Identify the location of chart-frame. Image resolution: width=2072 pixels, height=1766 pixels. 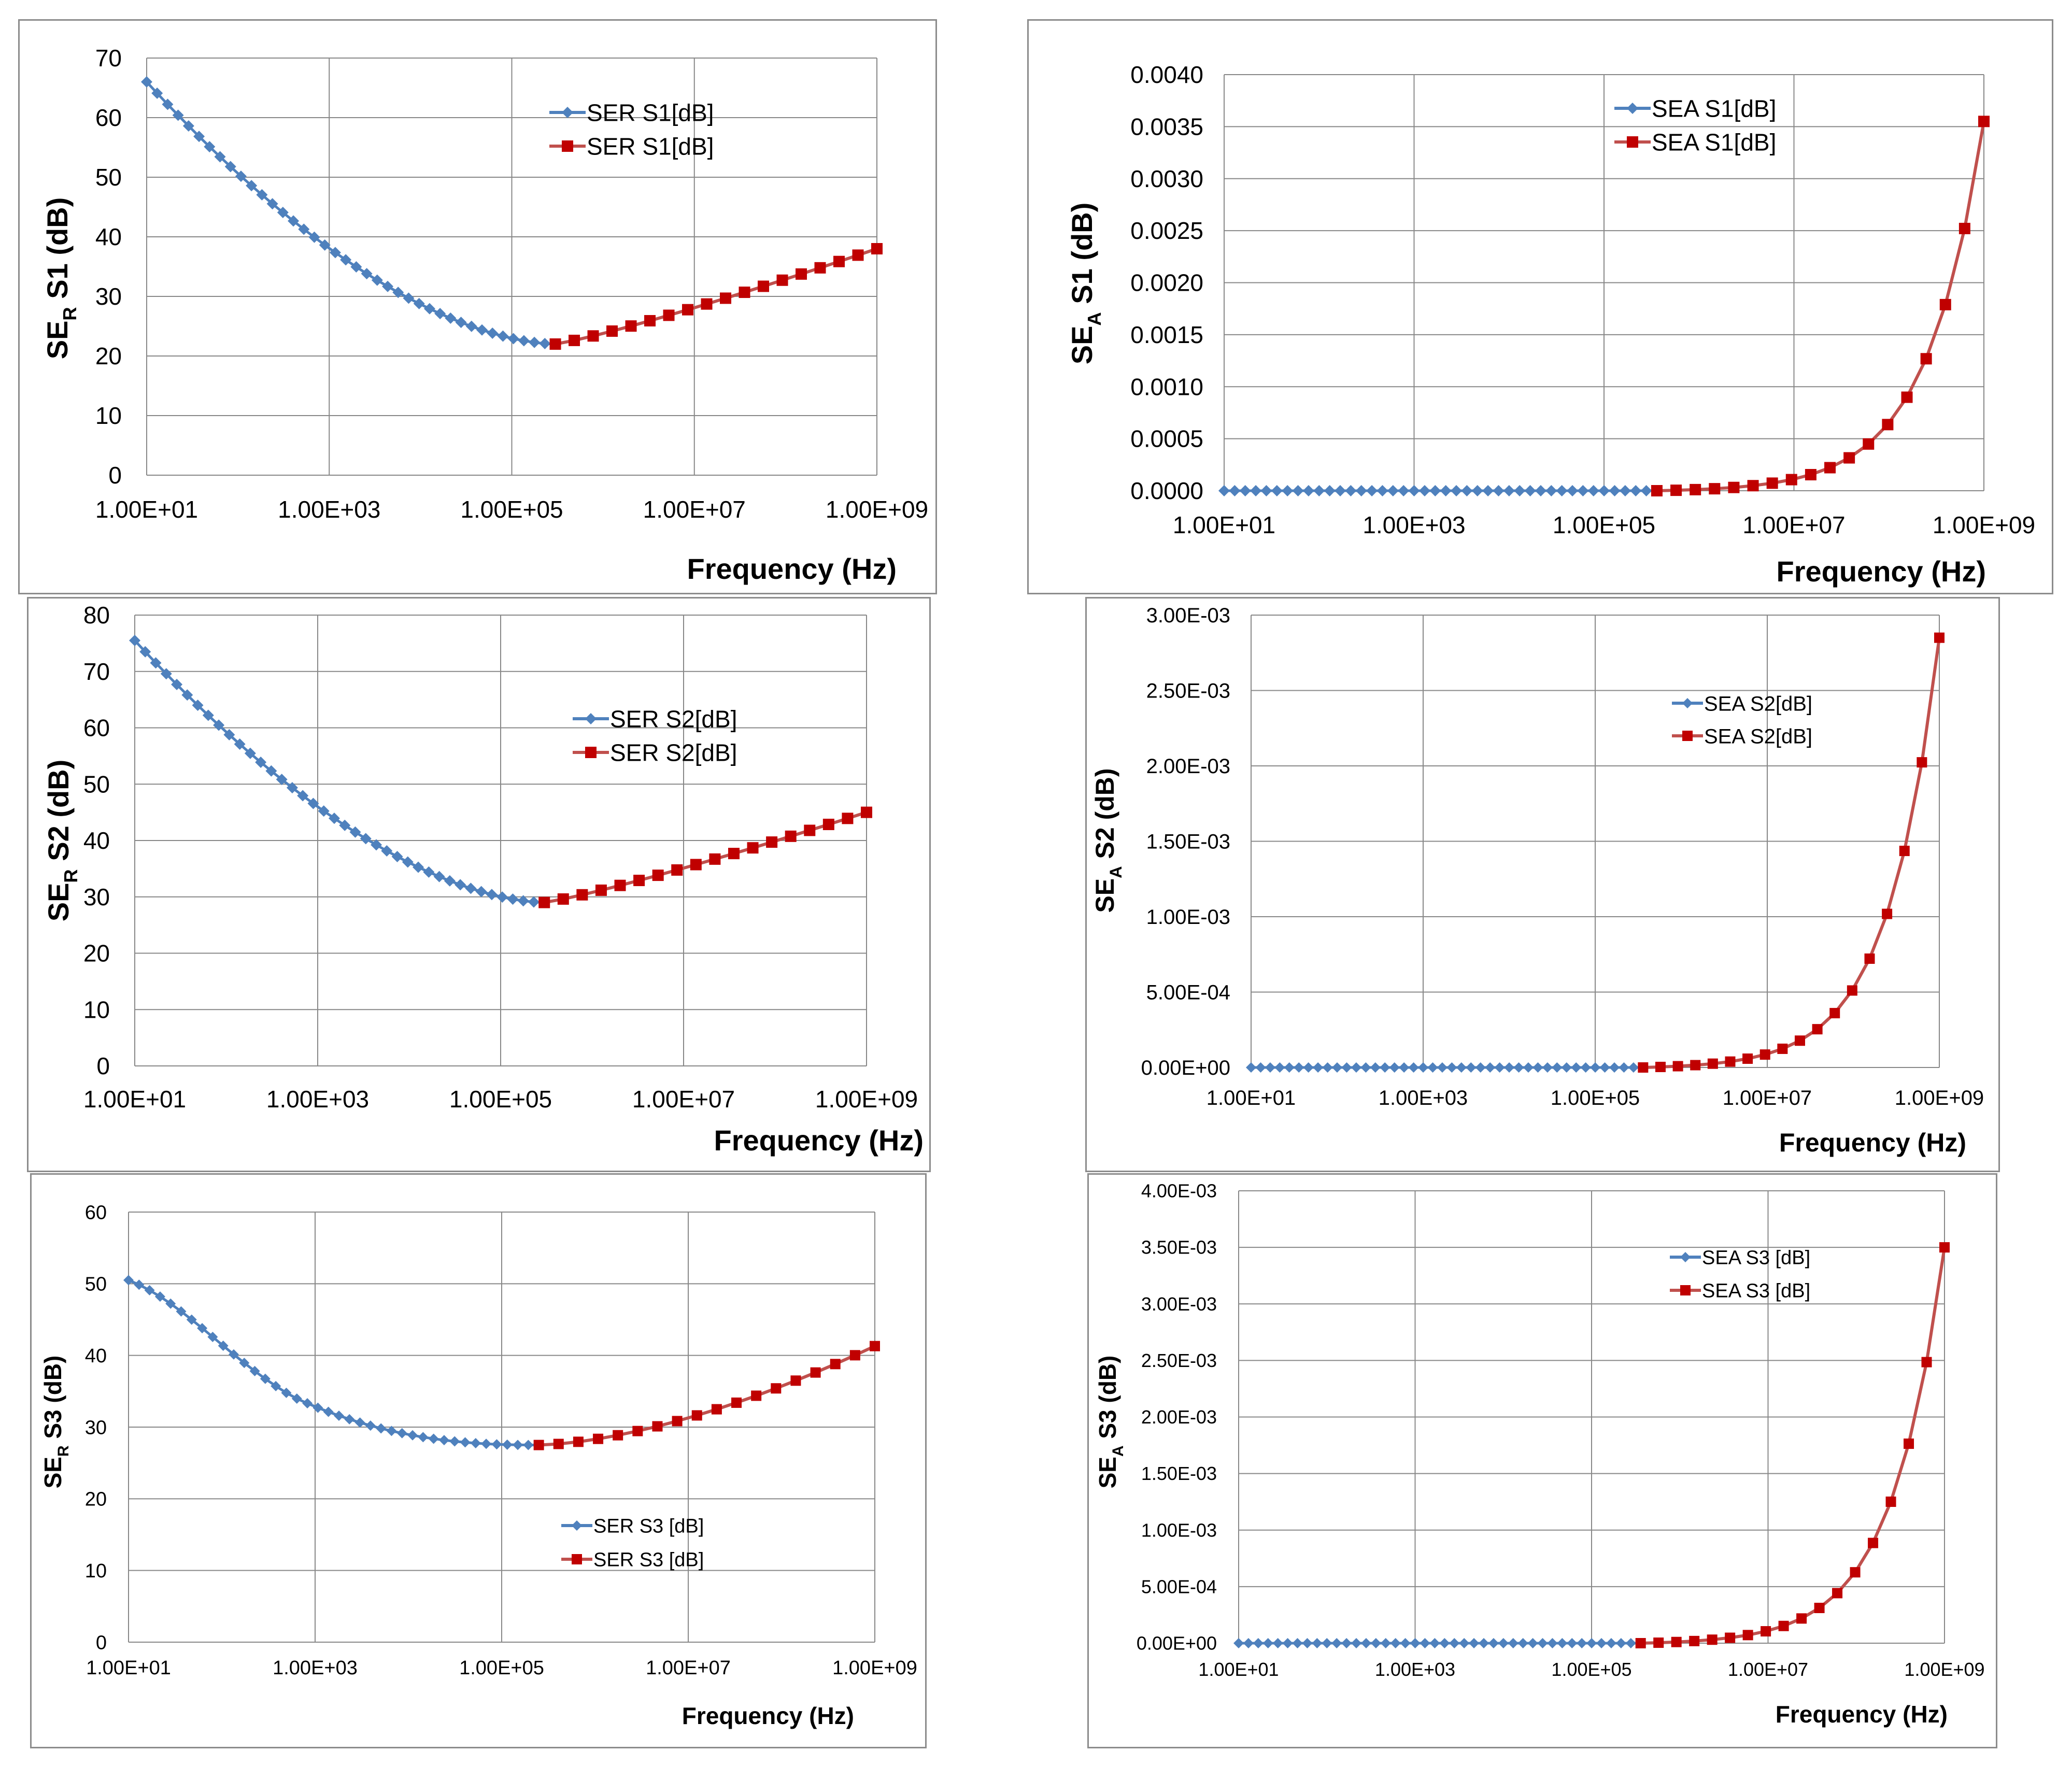
(477, 306).